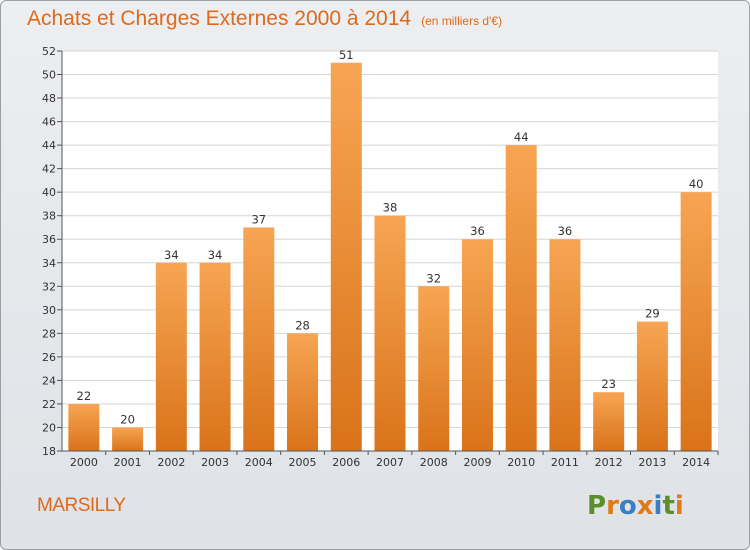  I want to click on bar-2010, so click(521, 298).